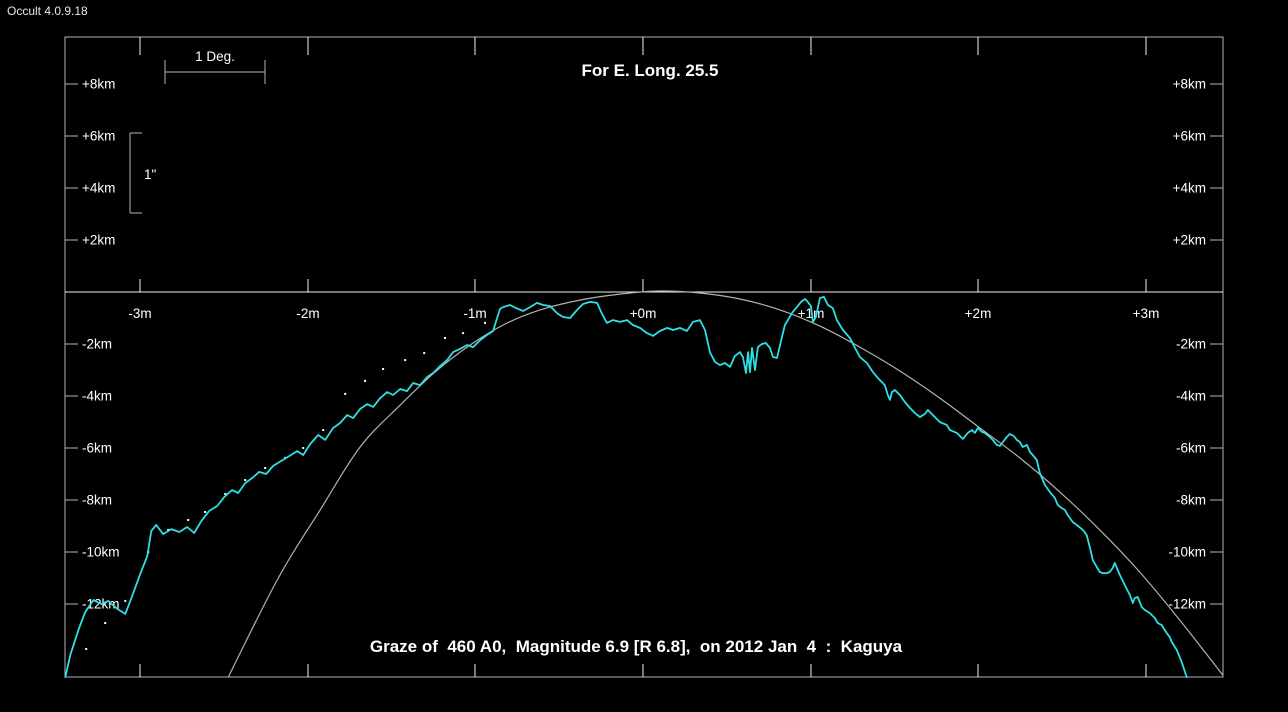  I want to click on arcsec-scale-label: 1", so click(150, 174).